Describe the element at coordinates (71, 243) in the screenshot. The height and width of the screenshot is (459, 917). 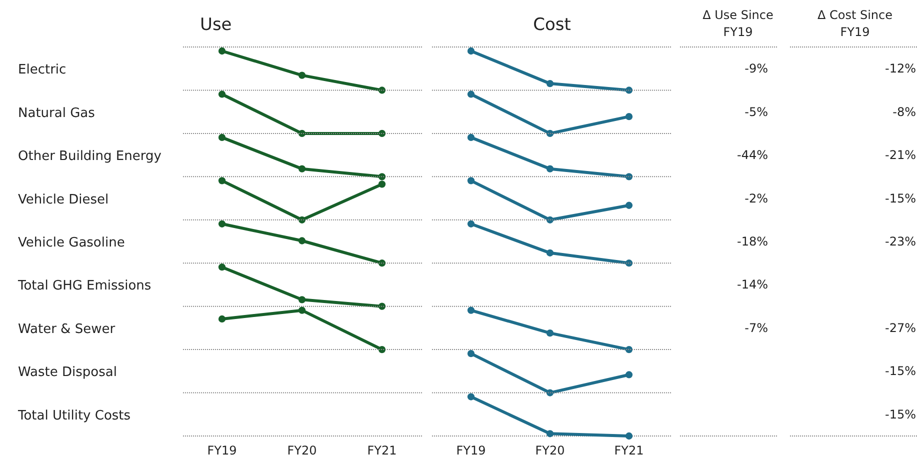
I see `y-axis-title: Vehicle Gasoline` at that location.